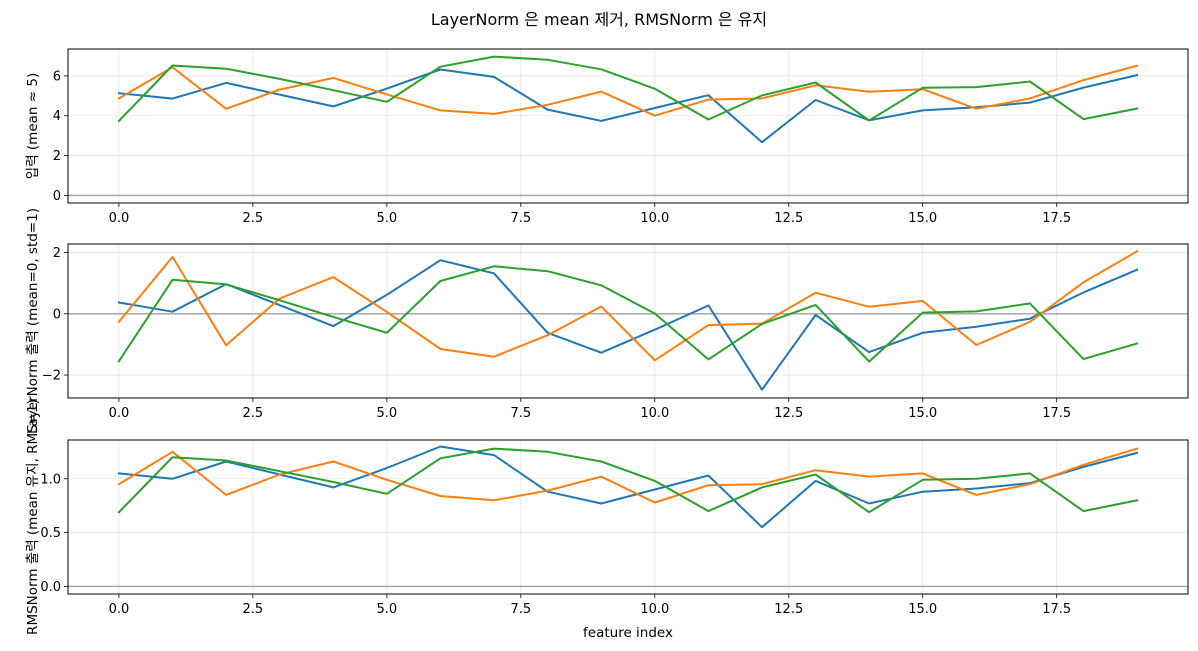  I want to click on x-axis-label: feature index, so click(628, 633).